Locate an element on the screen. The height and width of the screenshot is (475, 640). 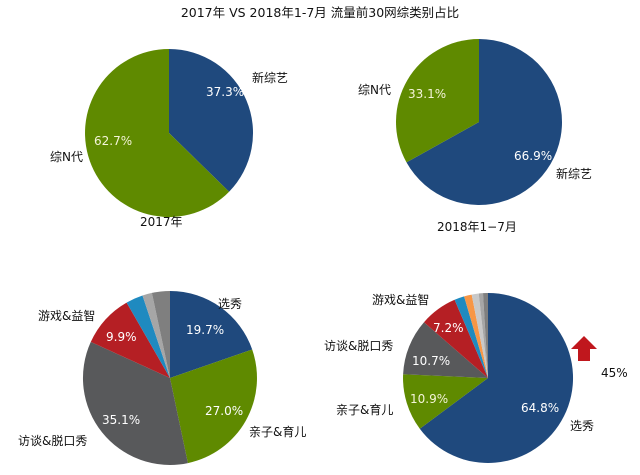
chart-title: 2017年 VS 2018年1-7月 流量前30网综类别占比 is located at coordinates (320, 12).